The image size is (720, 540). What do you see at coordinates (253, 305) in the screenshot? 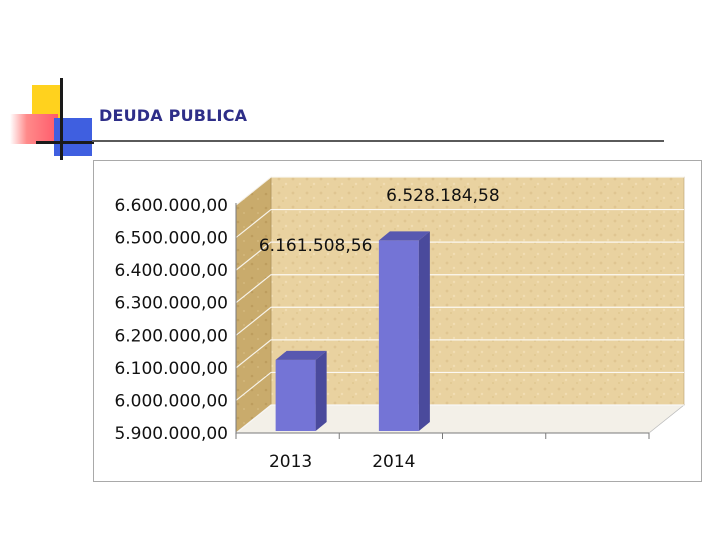
I see `chart-side-wall` at bounding box center [253, 305].